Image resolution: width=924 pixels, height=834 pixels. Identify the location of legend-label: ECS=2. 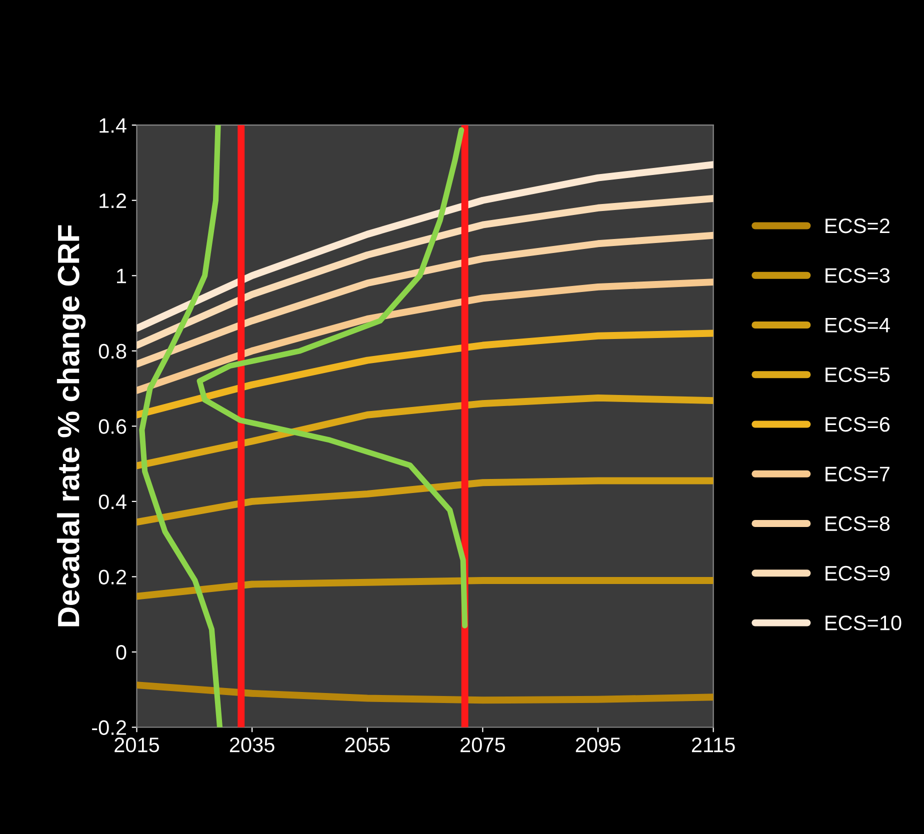
(858, 226).